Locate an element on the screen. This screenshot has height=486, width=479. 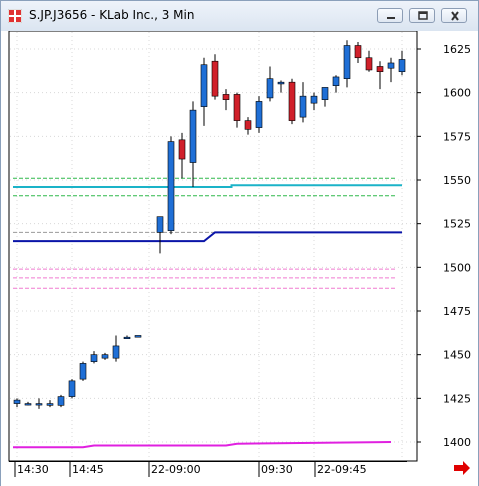
x-tick-label: 14:45 is located at coordinates (88, 469).